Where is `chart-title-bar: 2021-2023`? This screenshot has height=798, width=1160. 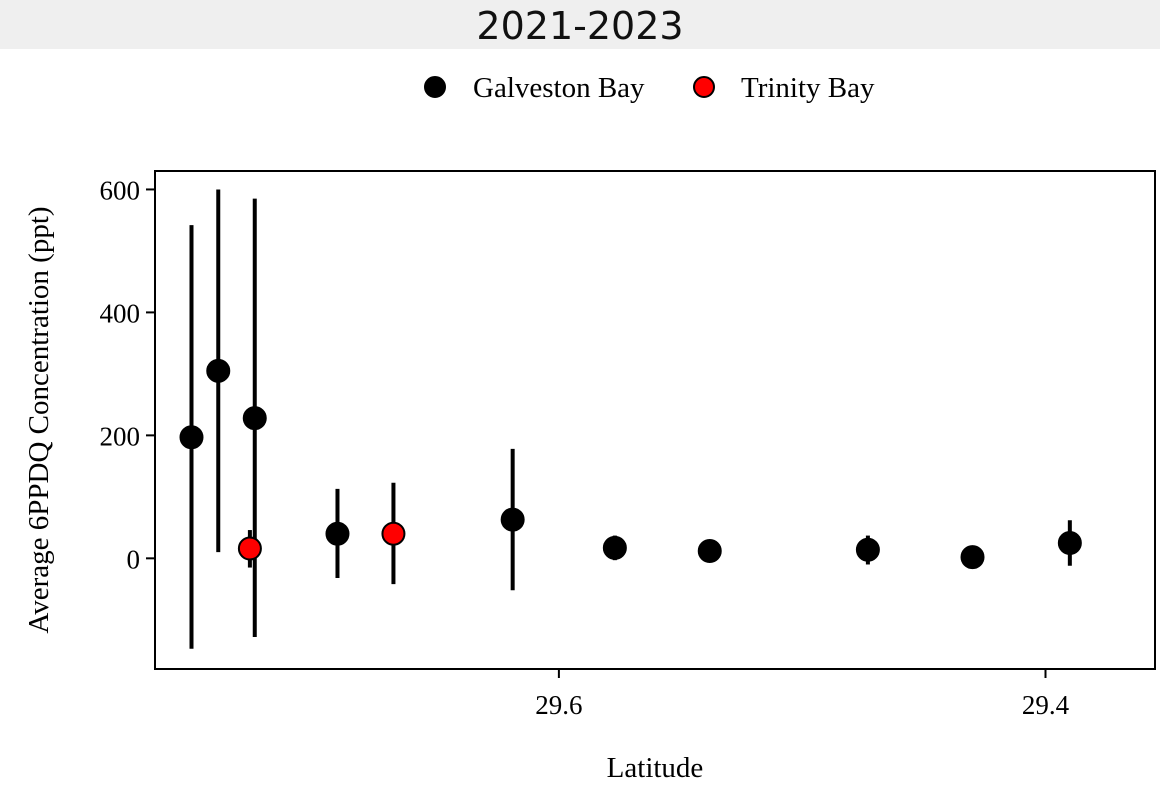 chart-title-bar: 2021-2023 is located at coordinates (580, 24).